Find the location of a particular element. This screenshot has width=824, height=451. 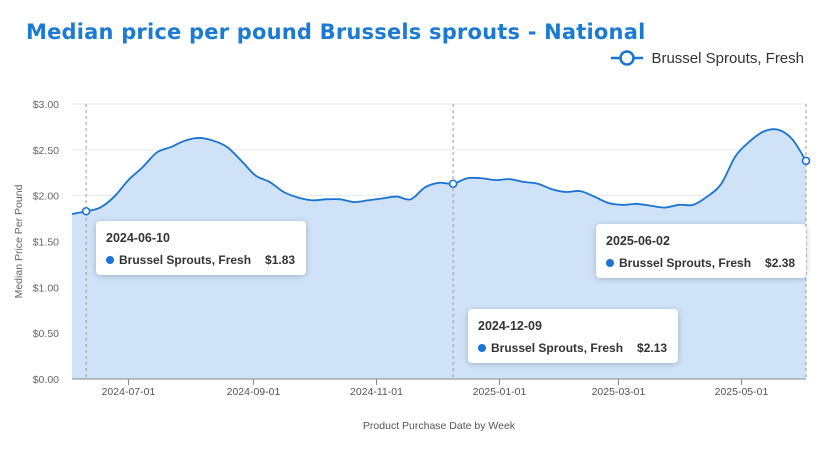

y-tick-label: $1.50 is located at coordinates (46, 243).